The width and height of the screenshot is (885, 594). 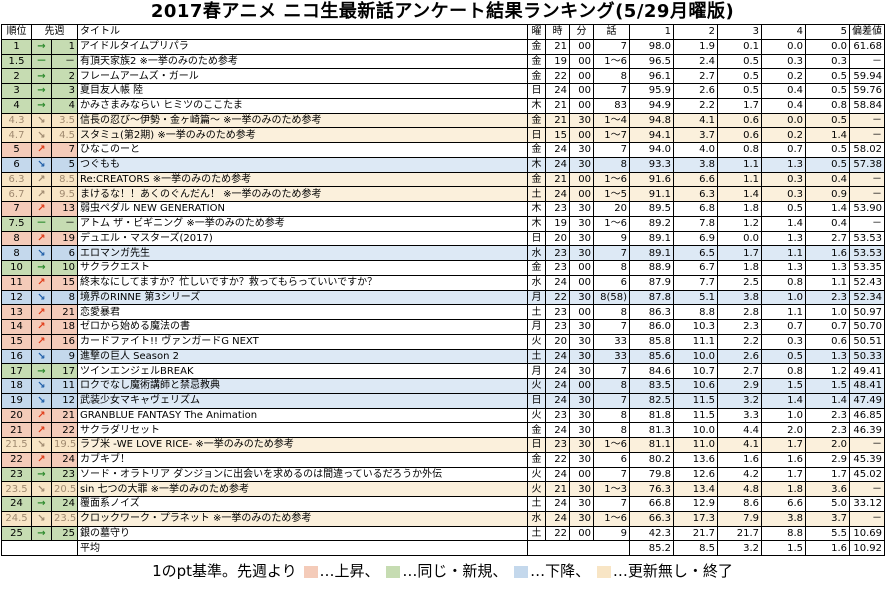 What do you see at coordinates (739, 327) in the screenshot?
I see `pct3-cell: 2.3` at bounding box center [739, 327].